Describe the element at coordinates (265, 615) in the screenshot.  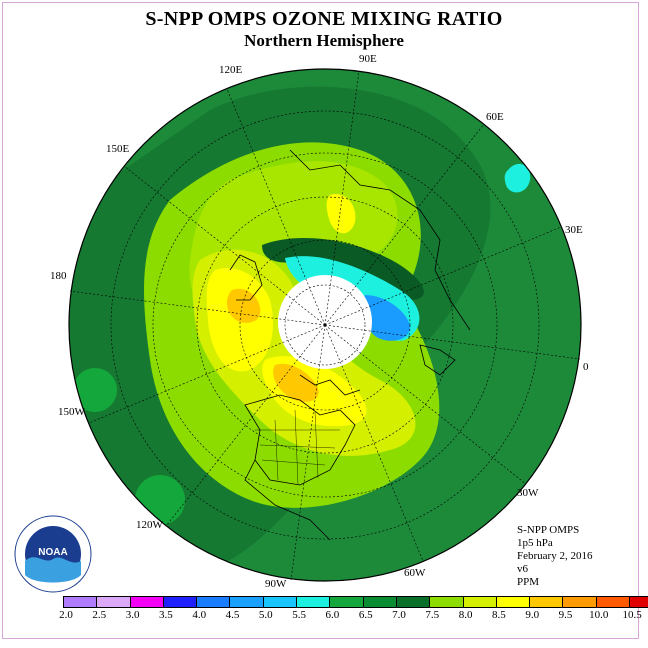
I see `colorbar-tick-label: 5.0` at that location.